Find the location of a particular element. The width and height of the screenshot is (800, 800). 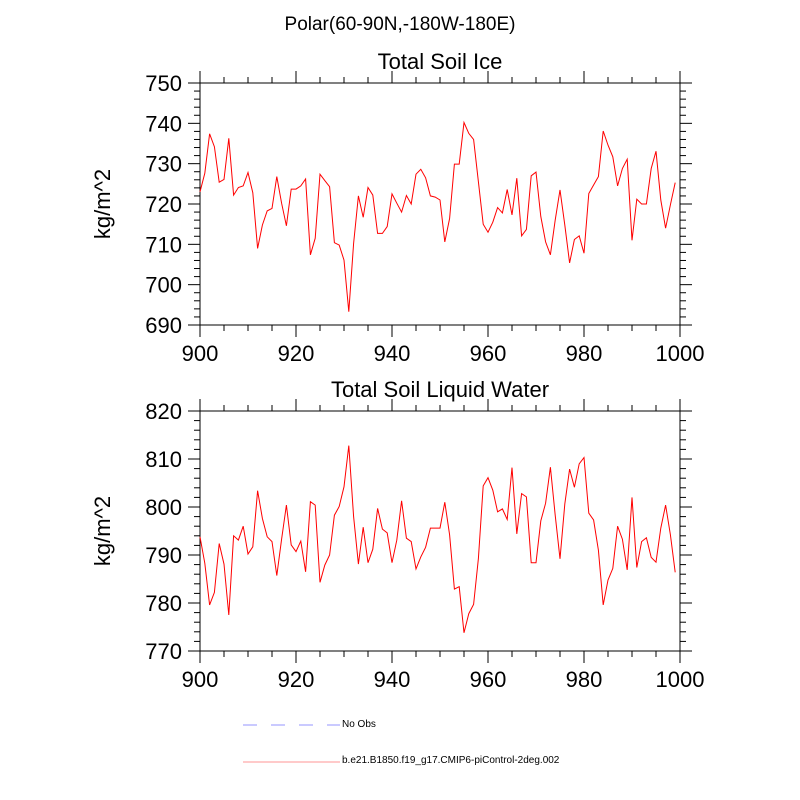

y-tick-label: 710 is located at coordinates (163, 244).